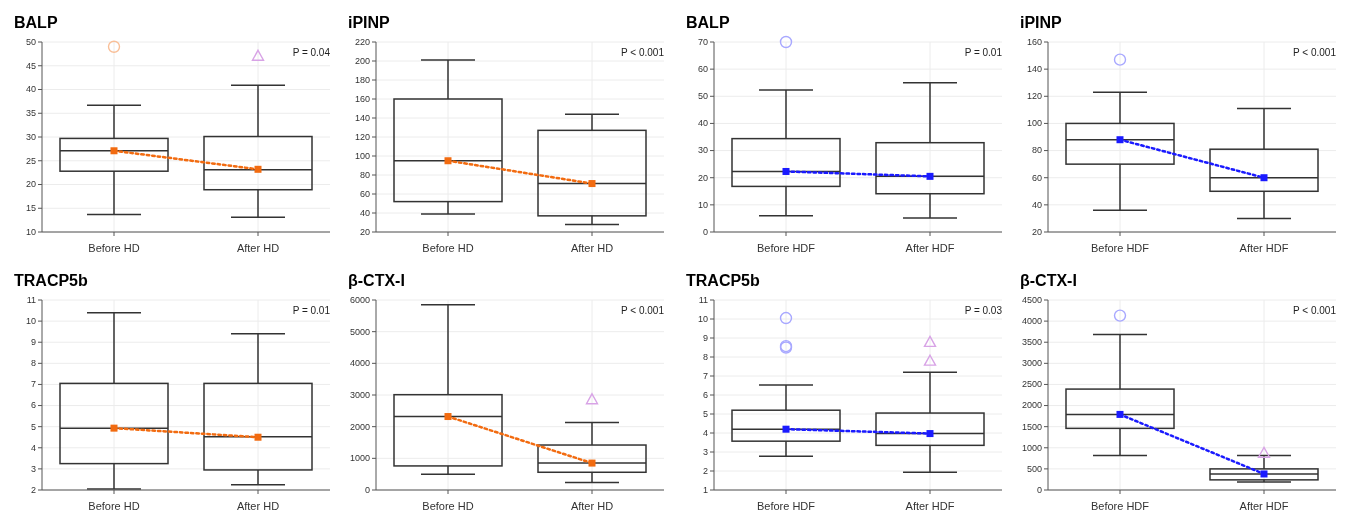 The image size is (1352, 532). I want to click on y-tick-label: 3500, so click(1031, 342).